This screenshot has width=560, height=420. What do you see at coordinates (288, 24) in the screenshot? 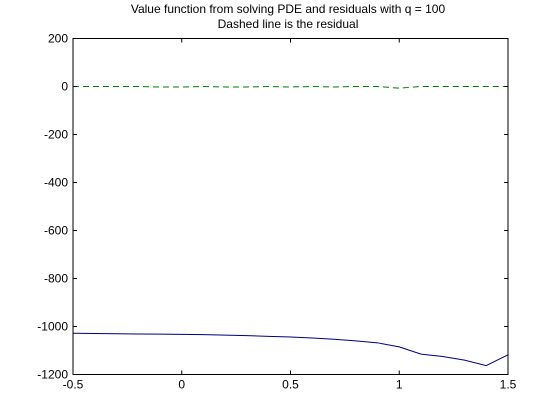
I see `chart-subtitle: Dashed line is the residual` at bounding box center [288, 24].